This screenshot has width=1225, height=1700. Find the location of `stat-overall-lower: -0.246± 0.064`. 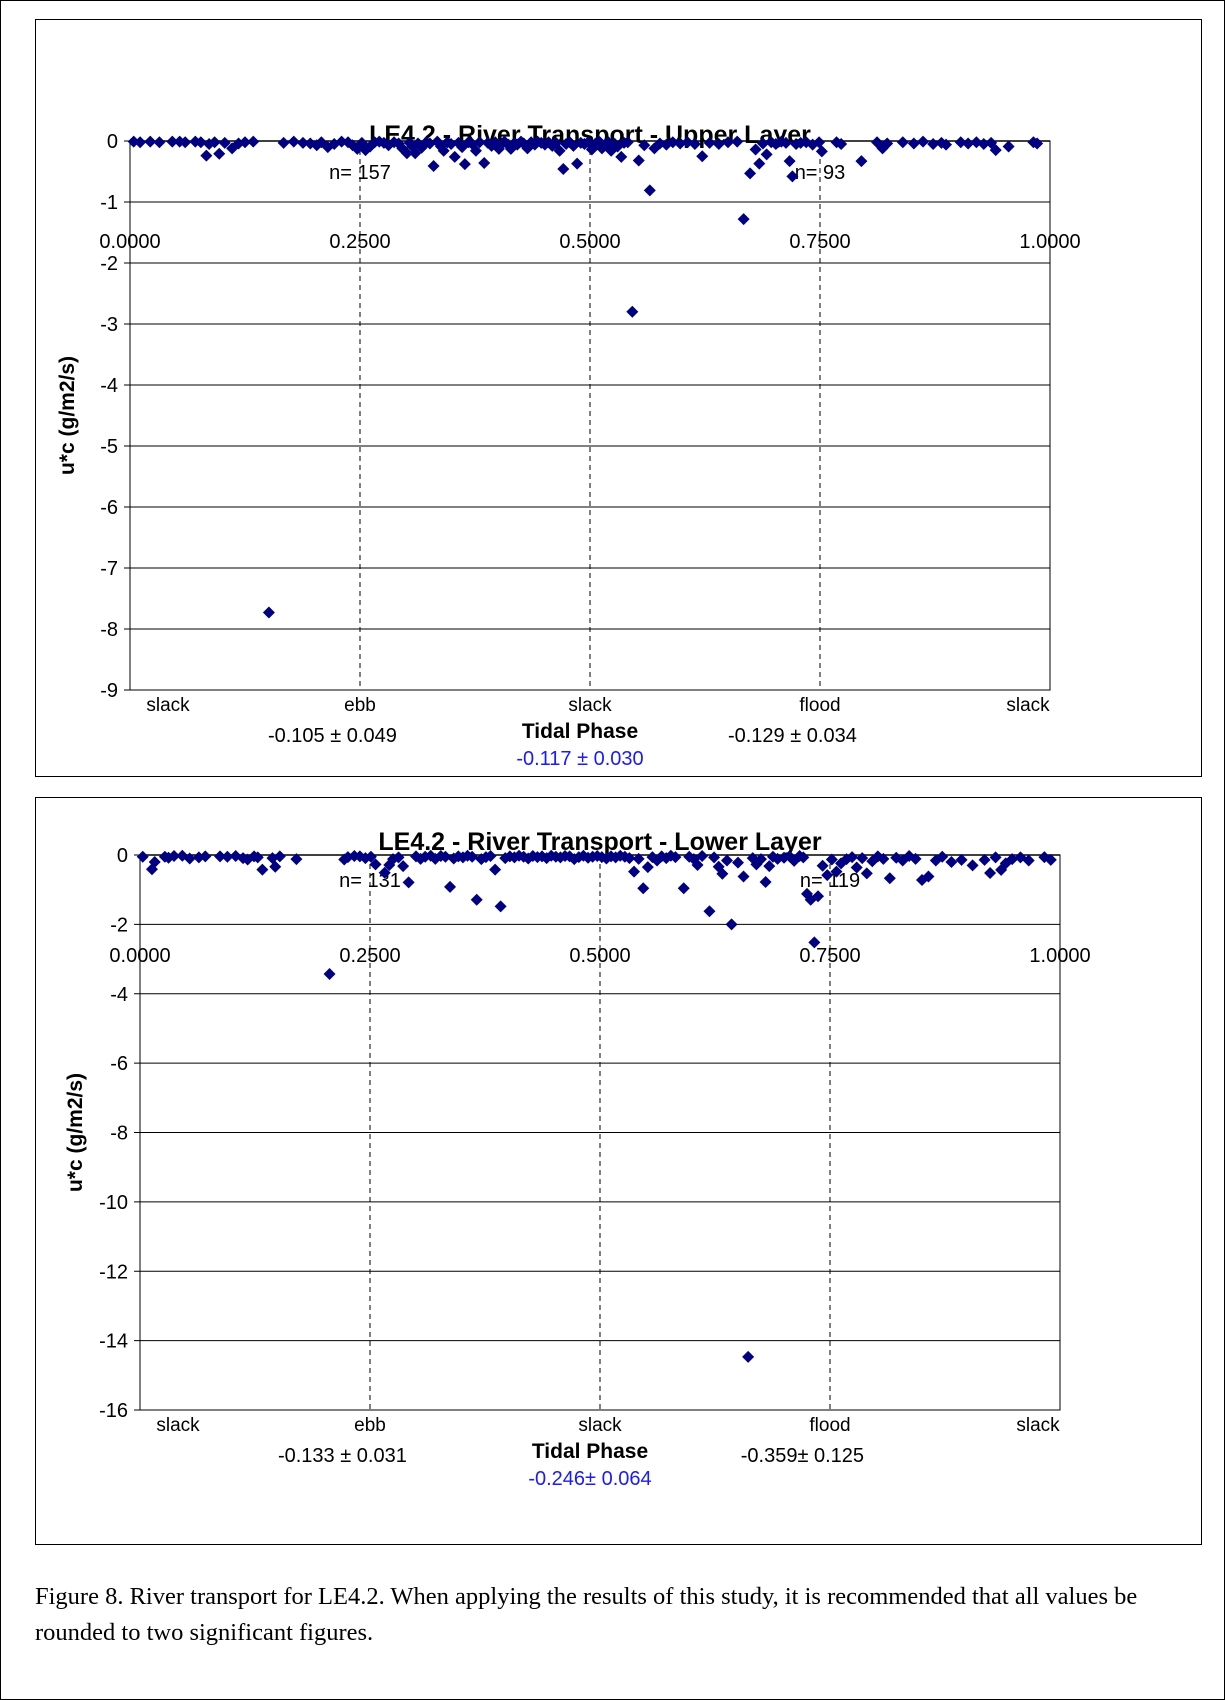

stat-overall-lower: -0.246± 0.064 is located at coordinates (589, 1479).